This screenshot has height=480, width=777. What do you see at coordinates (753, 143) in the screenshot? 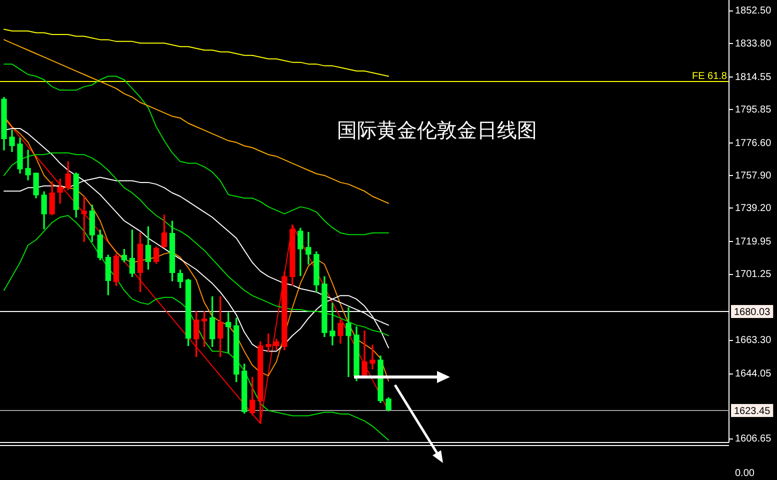
I see `y-tick-label: 1776.60` at bounding box center [753, 143].